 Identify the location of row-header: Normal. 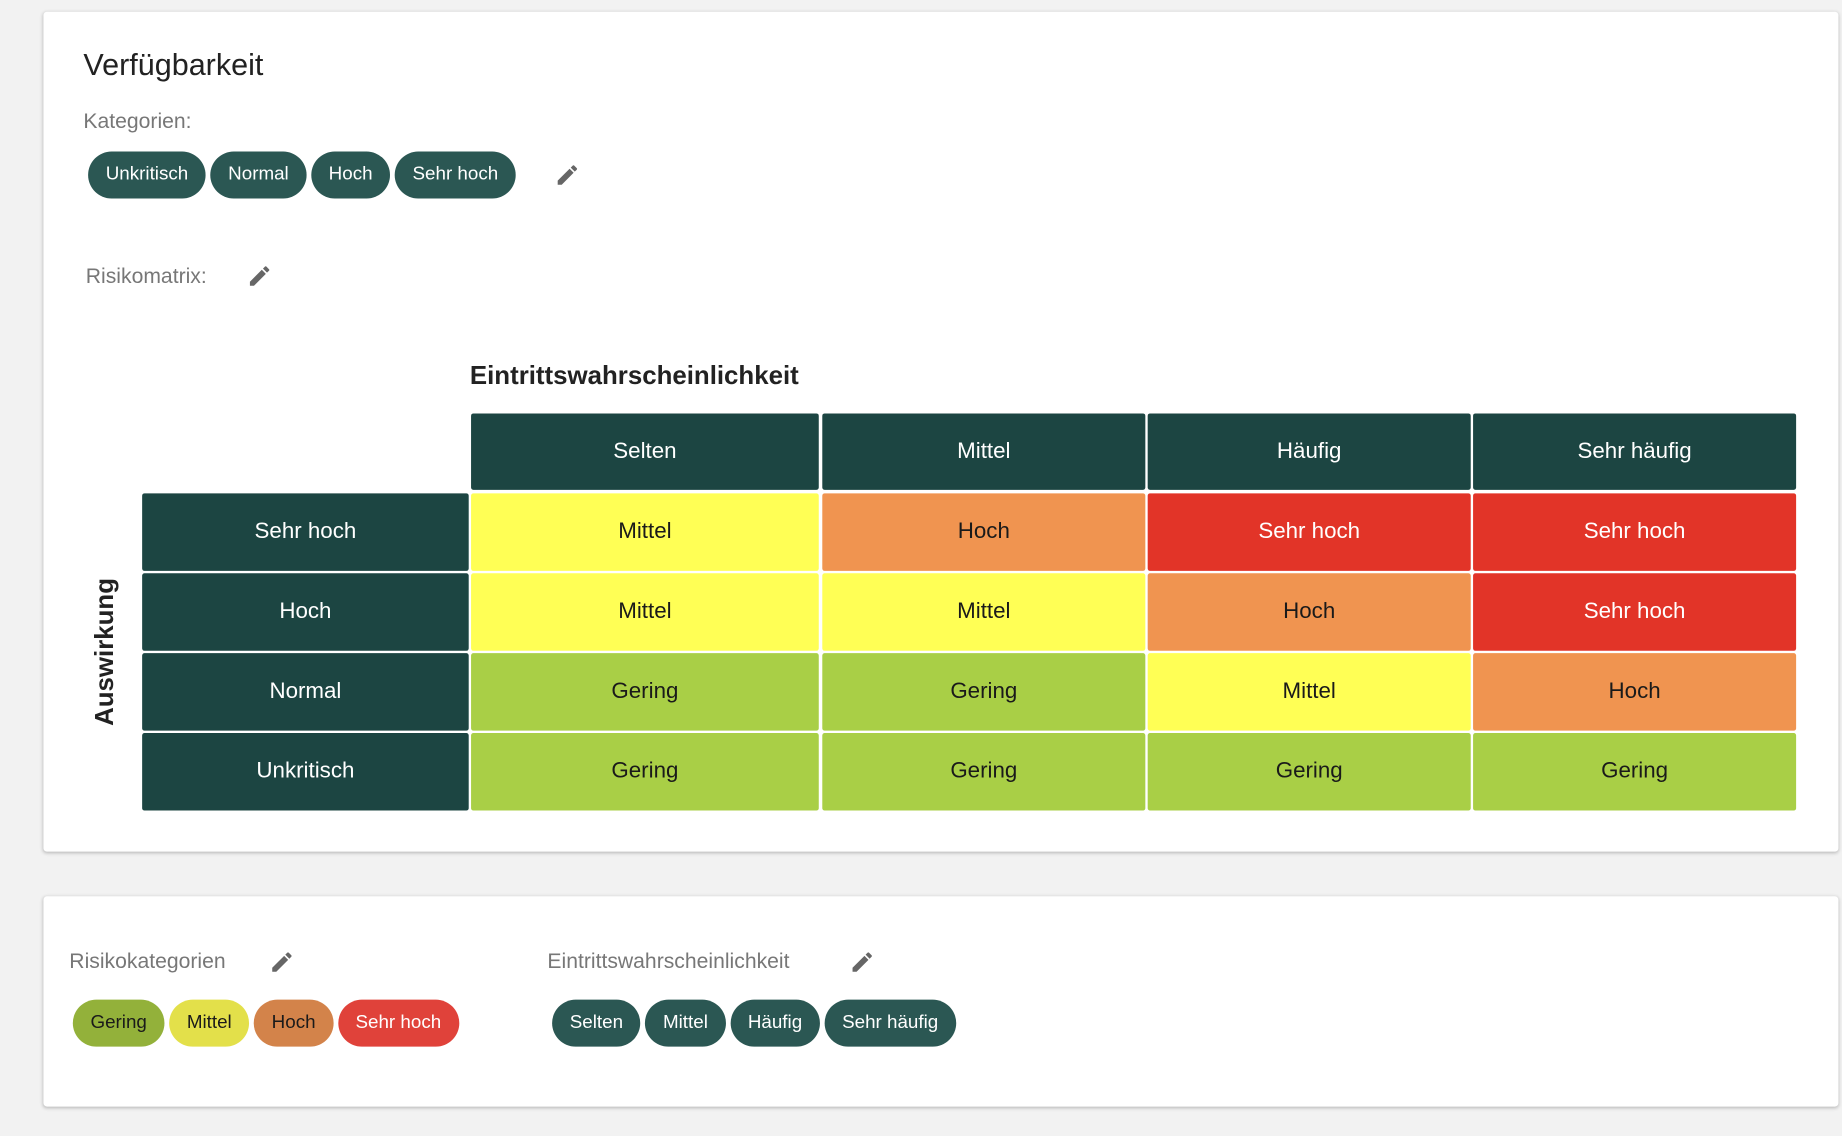
(305, 692).